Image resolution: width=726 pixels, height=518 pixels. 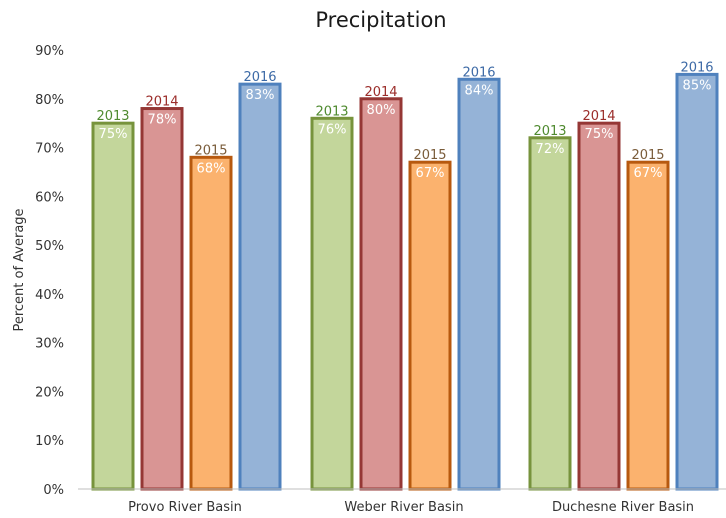 What do you see at coordinates (49, 344) in the screenshot?
I see `y-tick-label: 30%` at bounding box center [49, 344].